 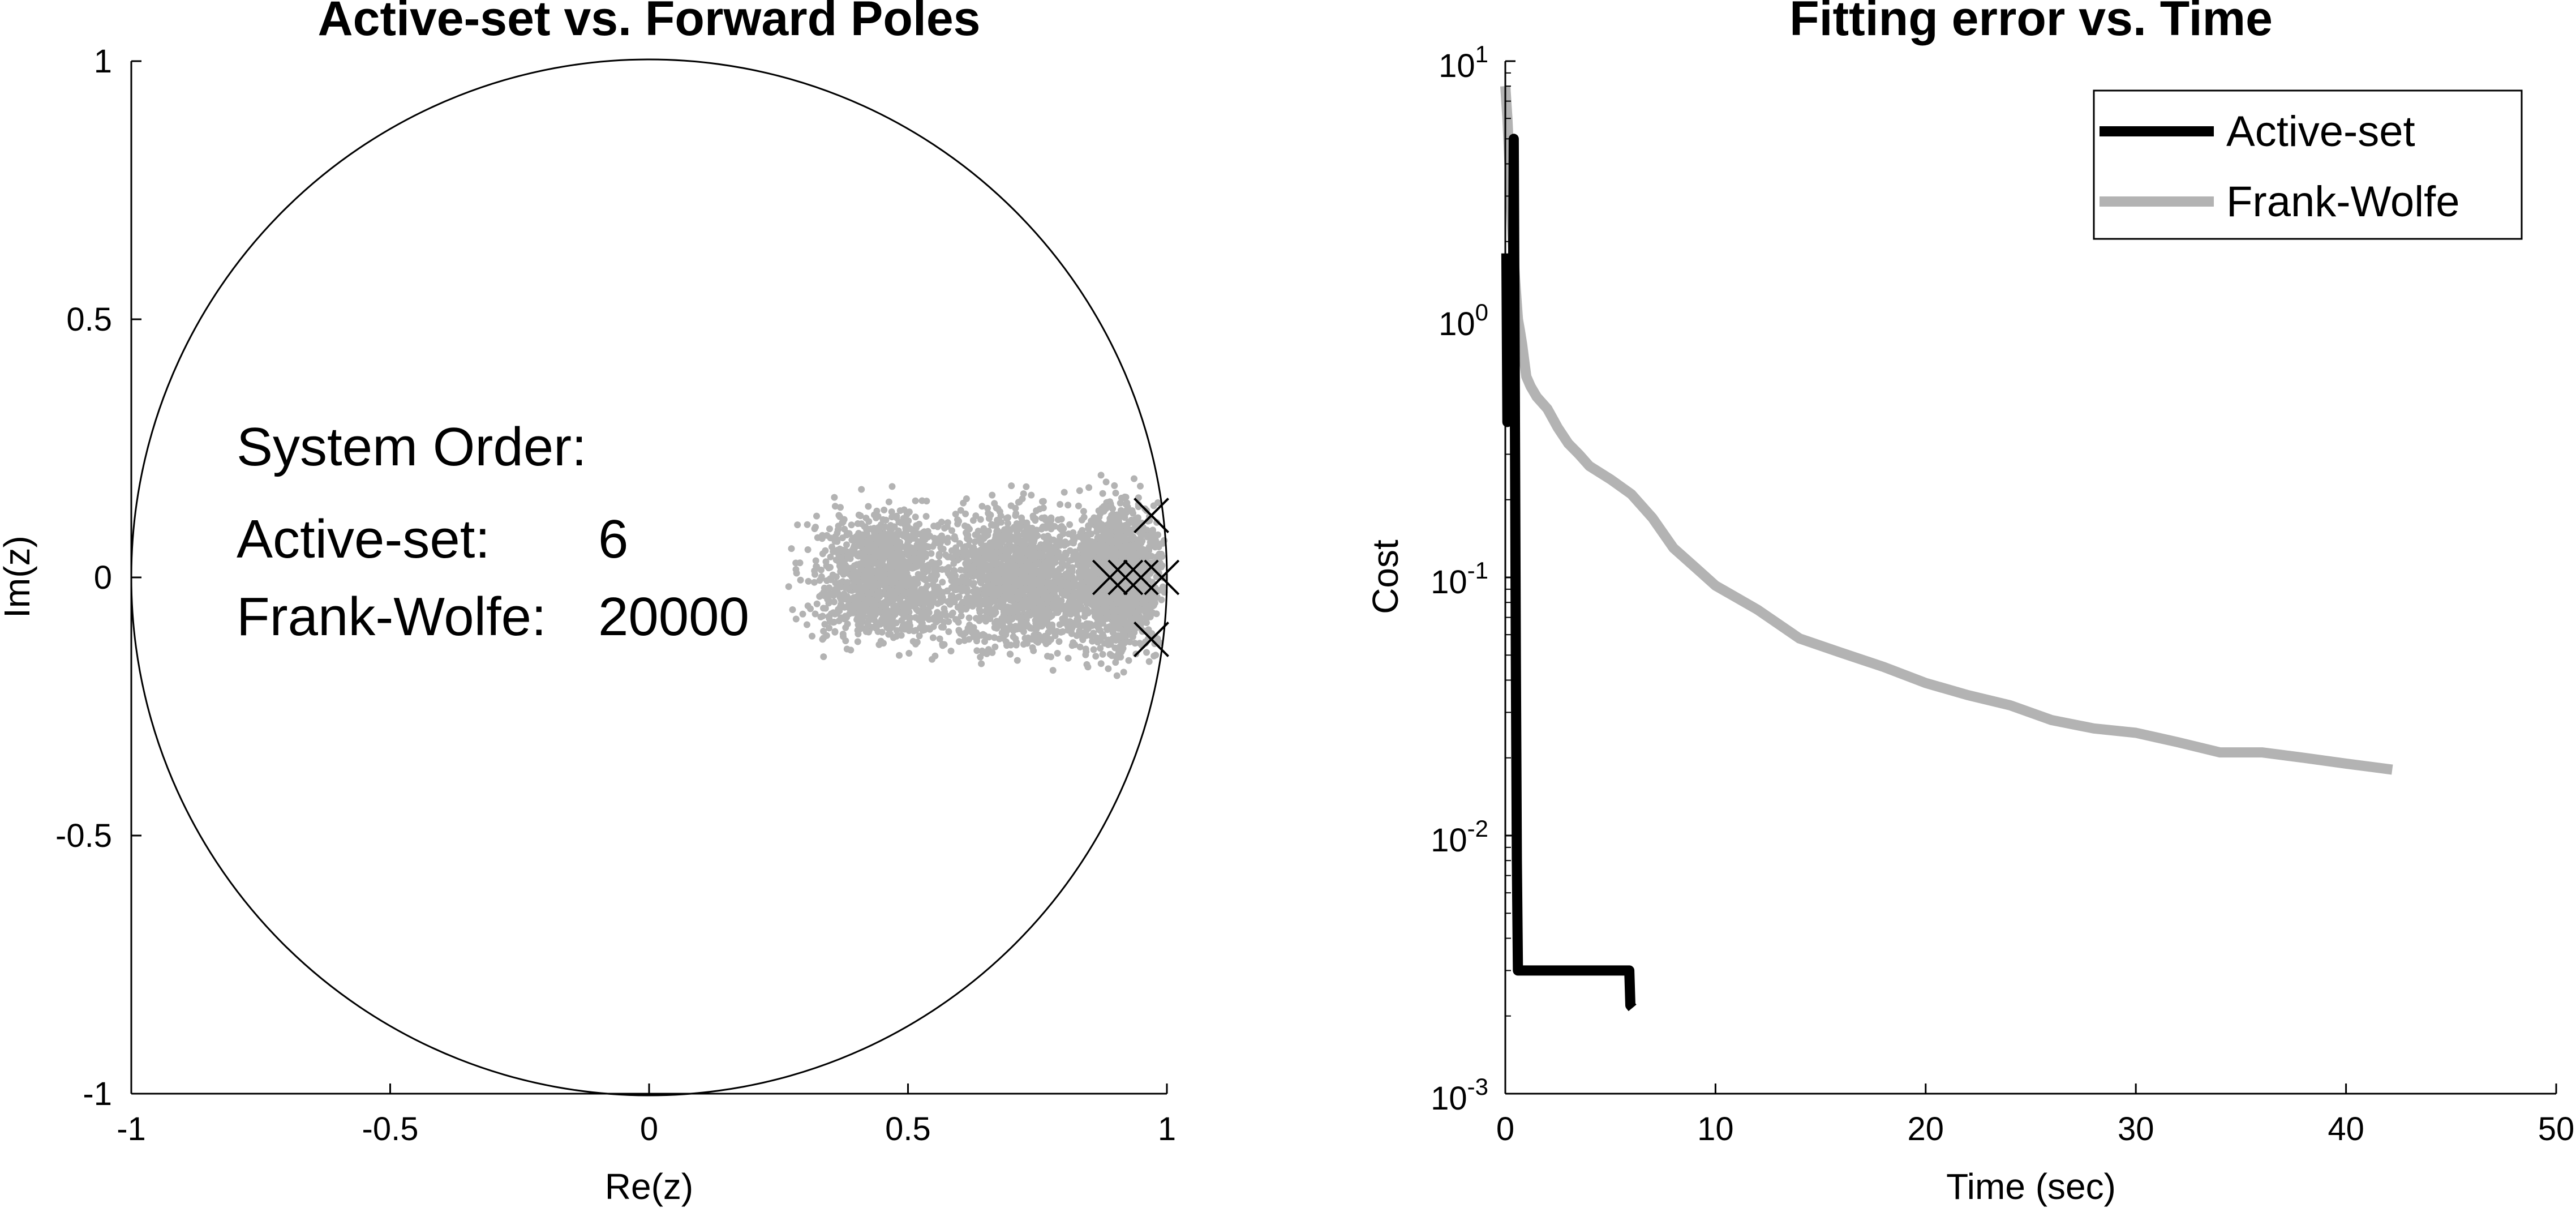 What do you see at coordinates (2308, 164) in the screenshot?
I see `legend-box` at bounding box center [2308, 164].